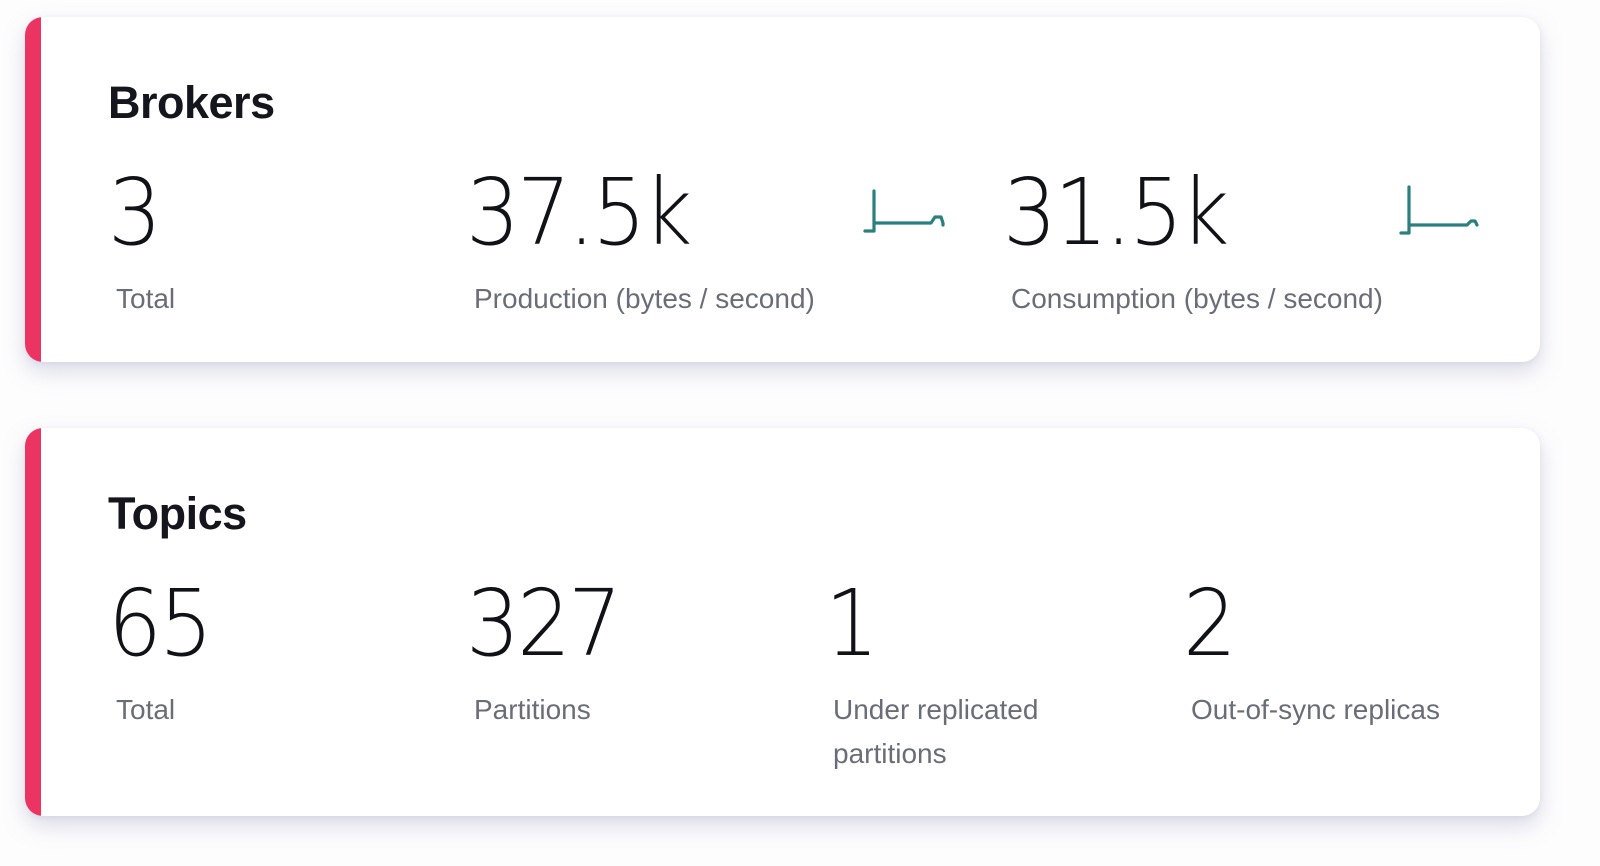  I want to click on metric-value: 37.5k, so click(579, 212).